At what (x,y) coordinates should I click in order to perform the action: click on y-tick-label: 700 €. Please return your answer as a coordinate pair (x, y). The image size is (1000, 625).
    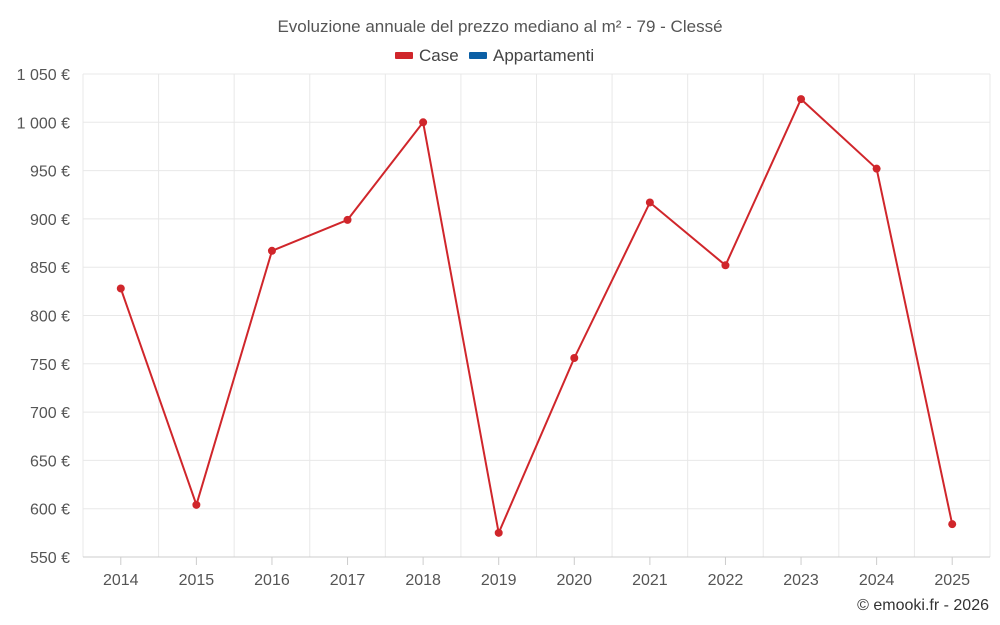
    Looking at the image, I should click on (50, 413).